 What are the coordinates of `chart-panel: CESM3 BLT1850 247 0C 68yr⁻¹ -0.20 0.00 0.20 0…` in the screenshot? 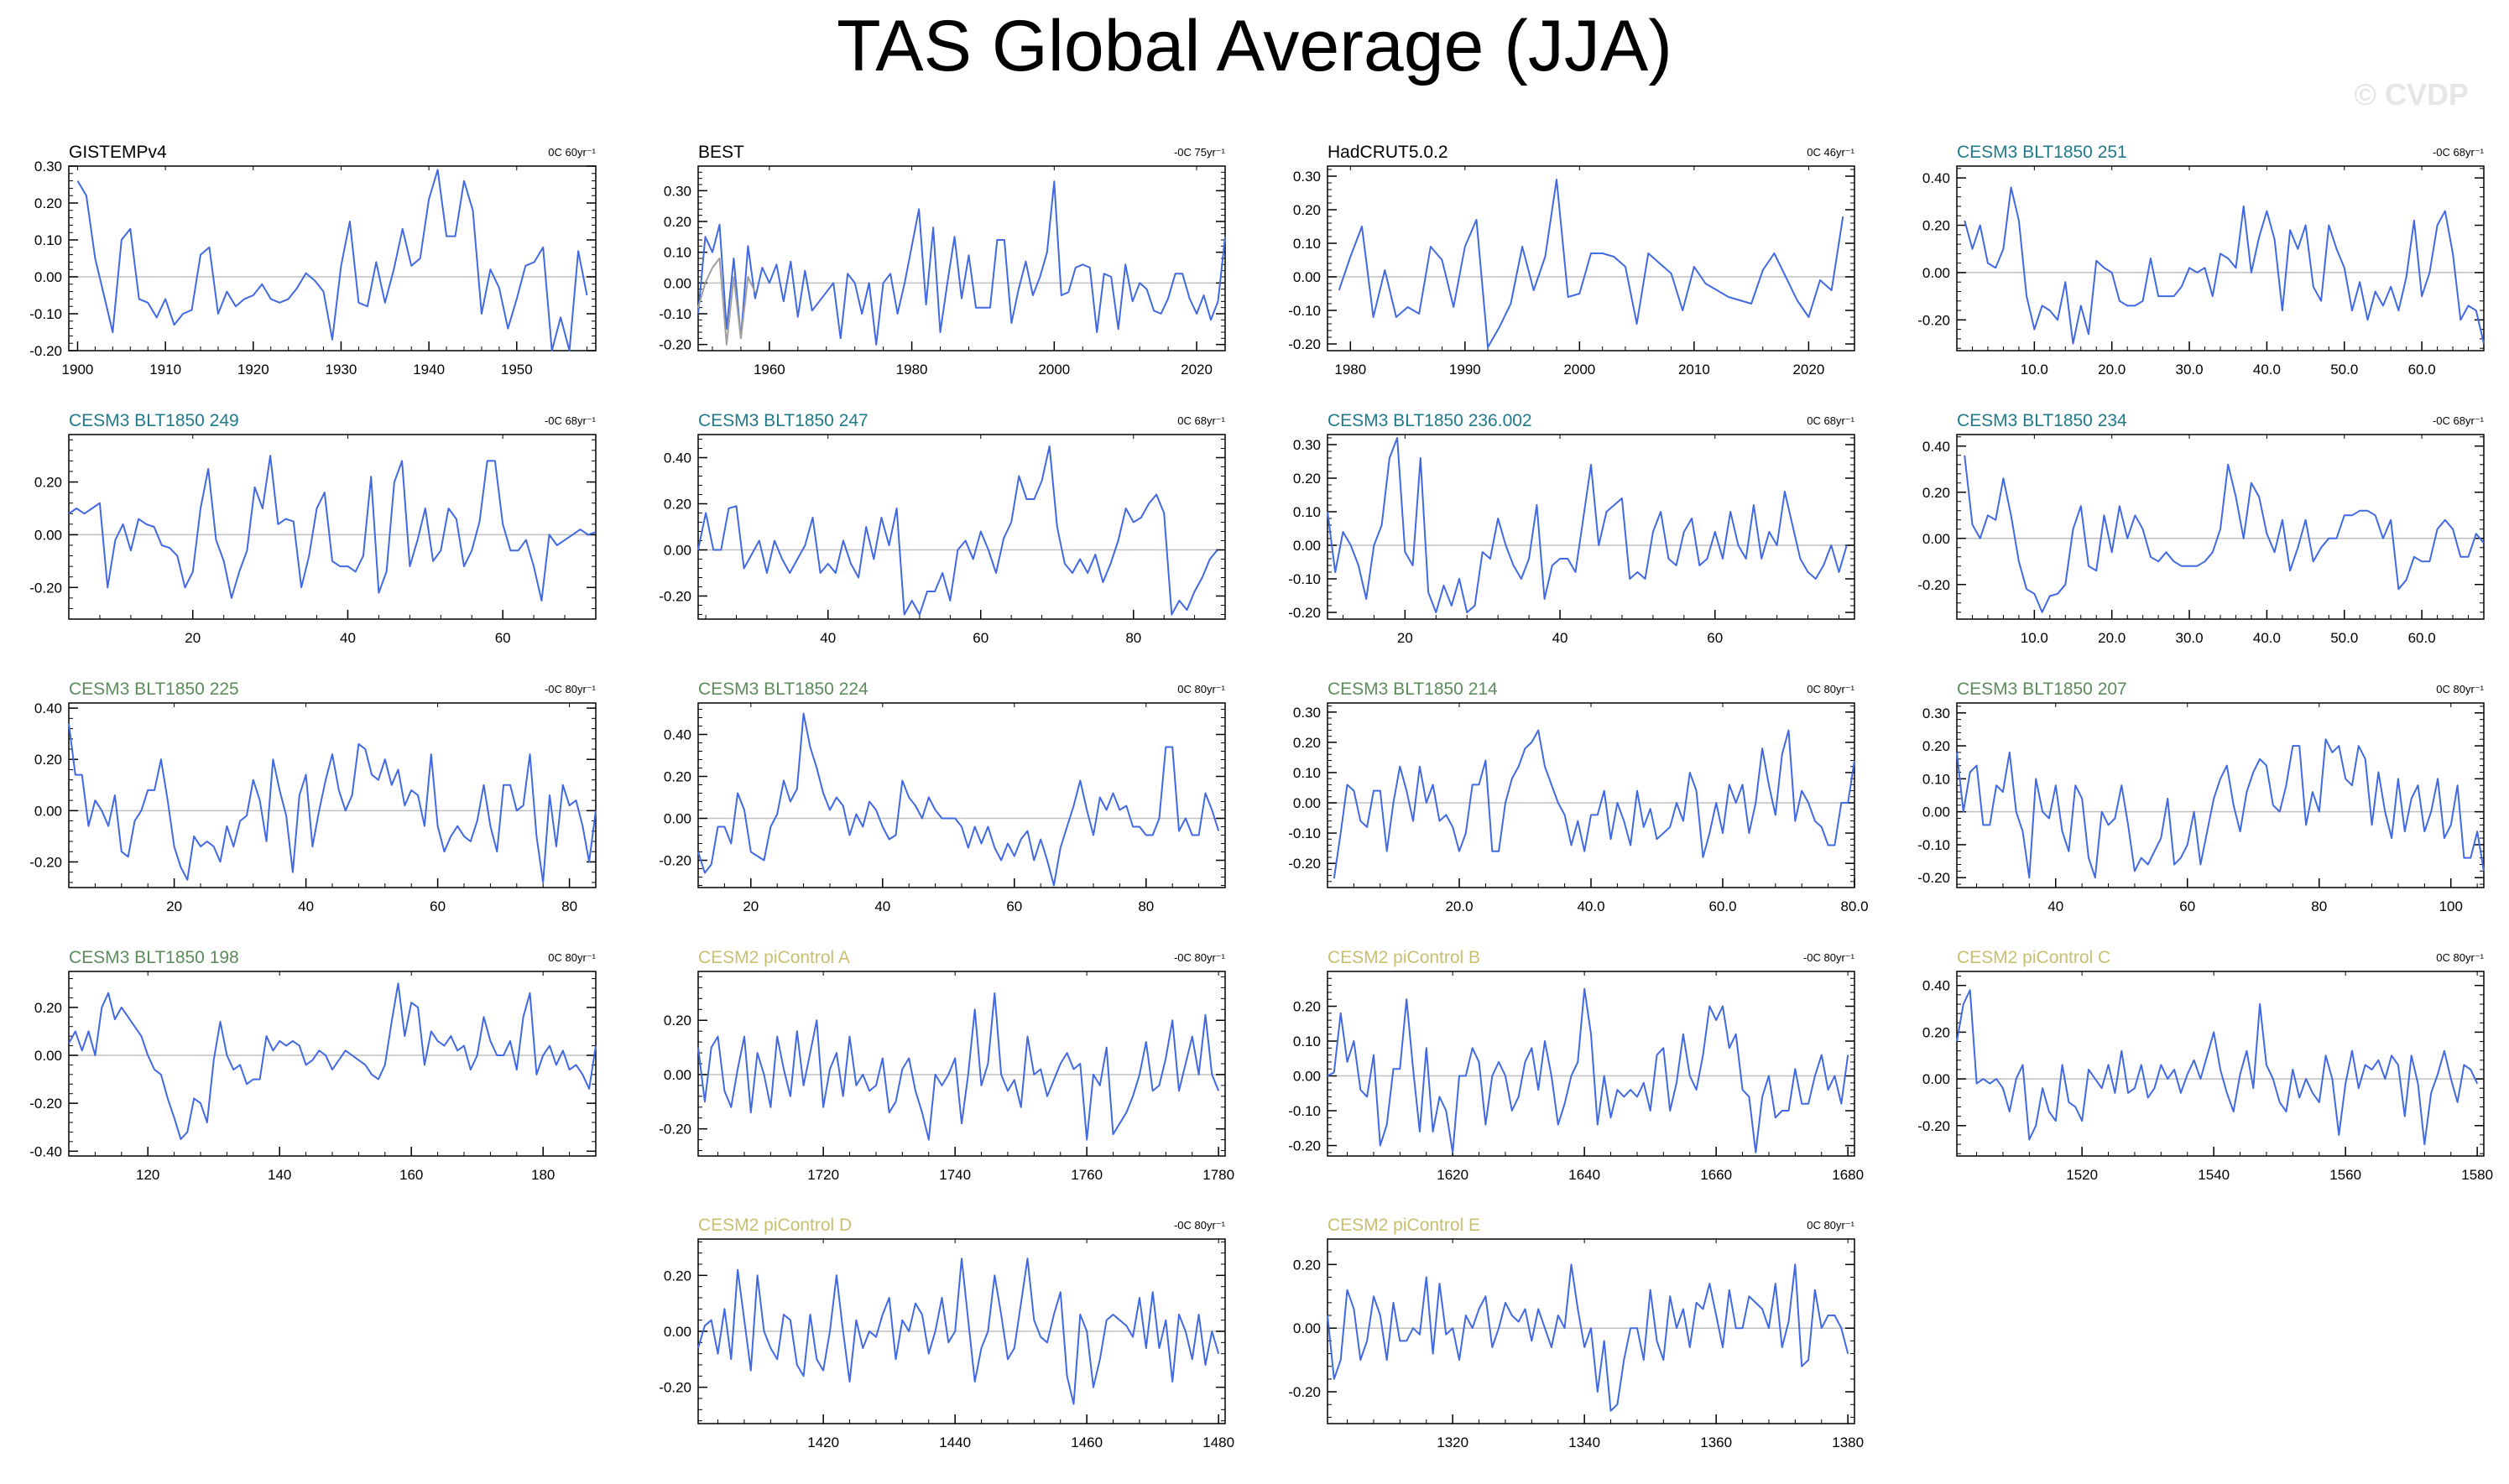 It's located at (943, 528).